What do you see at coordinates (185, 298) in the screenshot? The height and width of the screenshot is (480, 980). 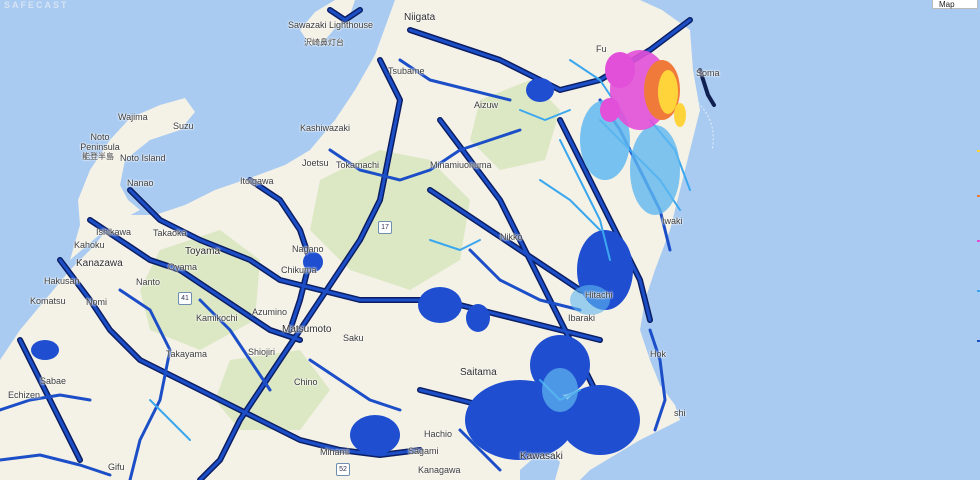 I see `route-shield-41: 41` at bounding box center [185, 298].